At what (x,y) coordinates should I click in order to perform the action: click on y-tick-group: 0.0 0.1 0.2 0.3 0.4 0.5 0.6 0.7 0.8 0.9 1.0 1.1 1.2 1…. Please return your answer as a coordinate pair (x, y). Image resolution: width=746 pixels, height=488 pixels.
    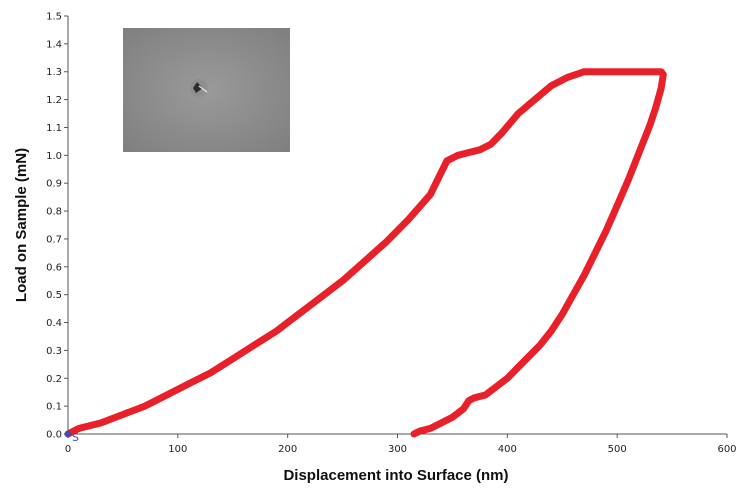
    Looking at the image, I should click on (57, 226).